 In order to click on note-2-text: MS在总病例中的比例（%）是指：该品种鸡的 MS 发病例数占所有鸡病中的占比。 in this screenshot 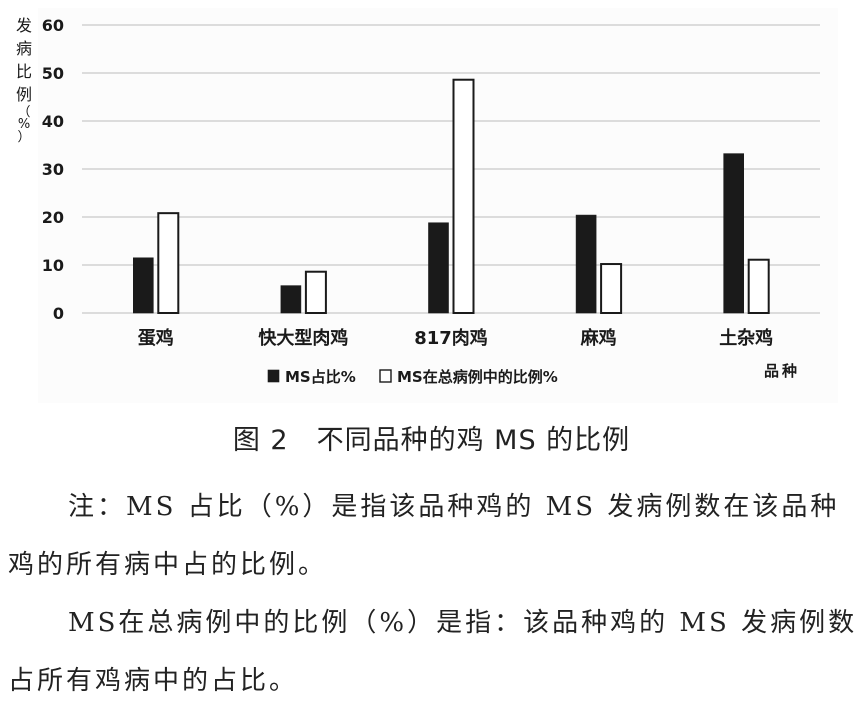, I will do `click(433, 652)`.